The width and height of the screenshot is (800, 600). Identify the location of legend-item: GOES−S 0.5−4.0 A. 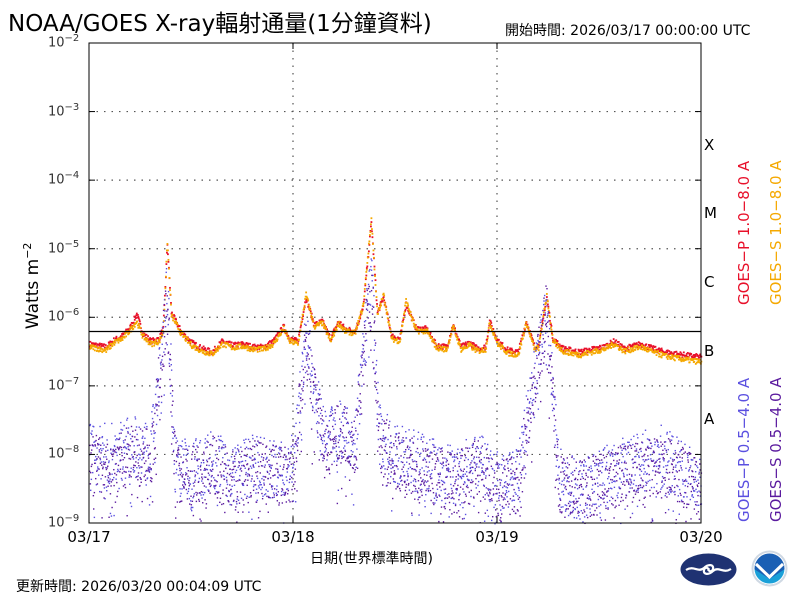
(776, 449).